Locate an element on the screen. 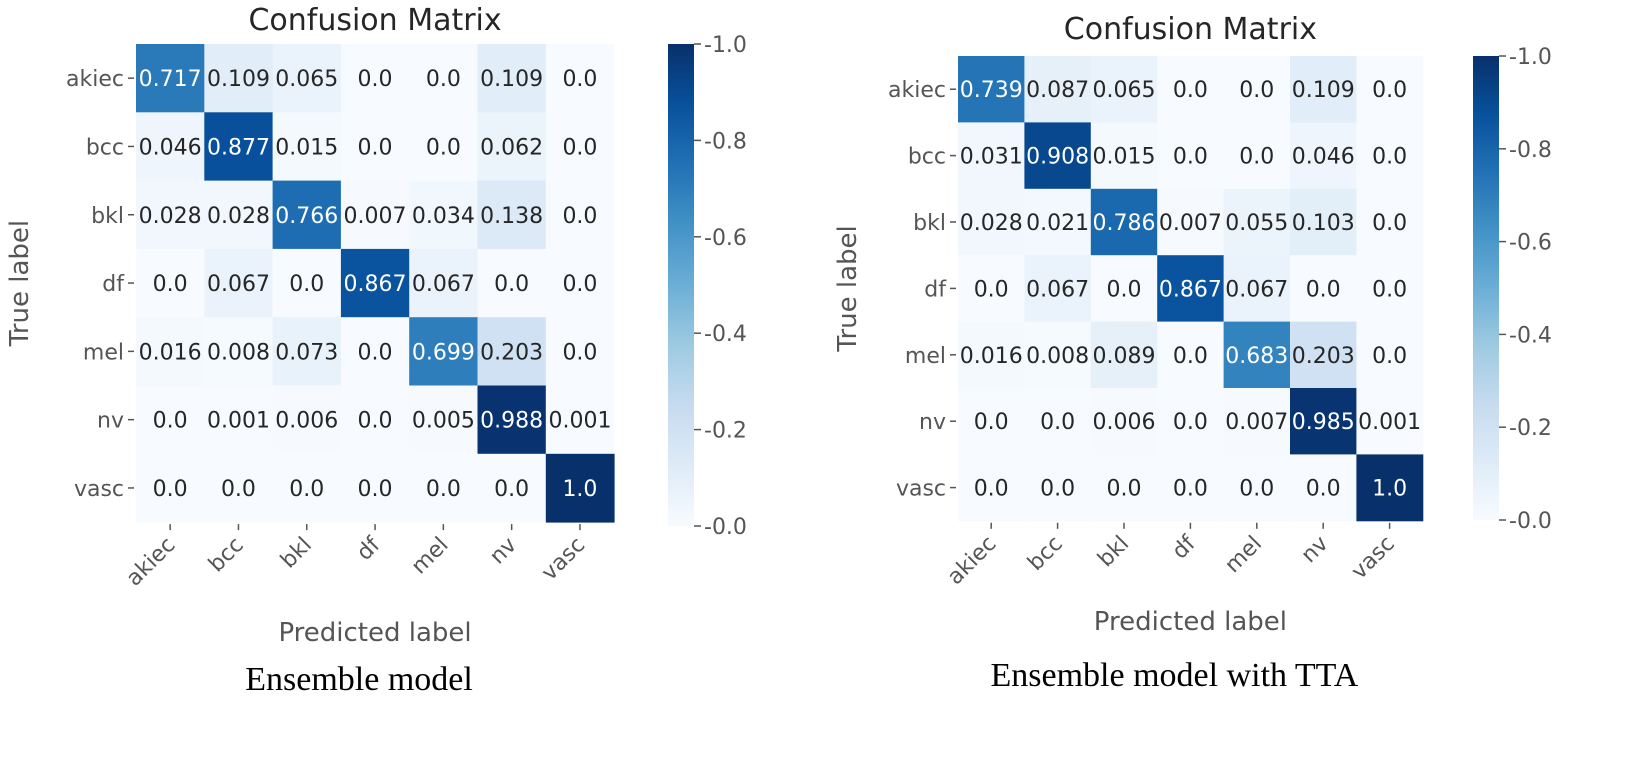 This screenshot has height=761, width=1652. colorbar-tick-label: -0.2 is located at coordinates (725, 431).